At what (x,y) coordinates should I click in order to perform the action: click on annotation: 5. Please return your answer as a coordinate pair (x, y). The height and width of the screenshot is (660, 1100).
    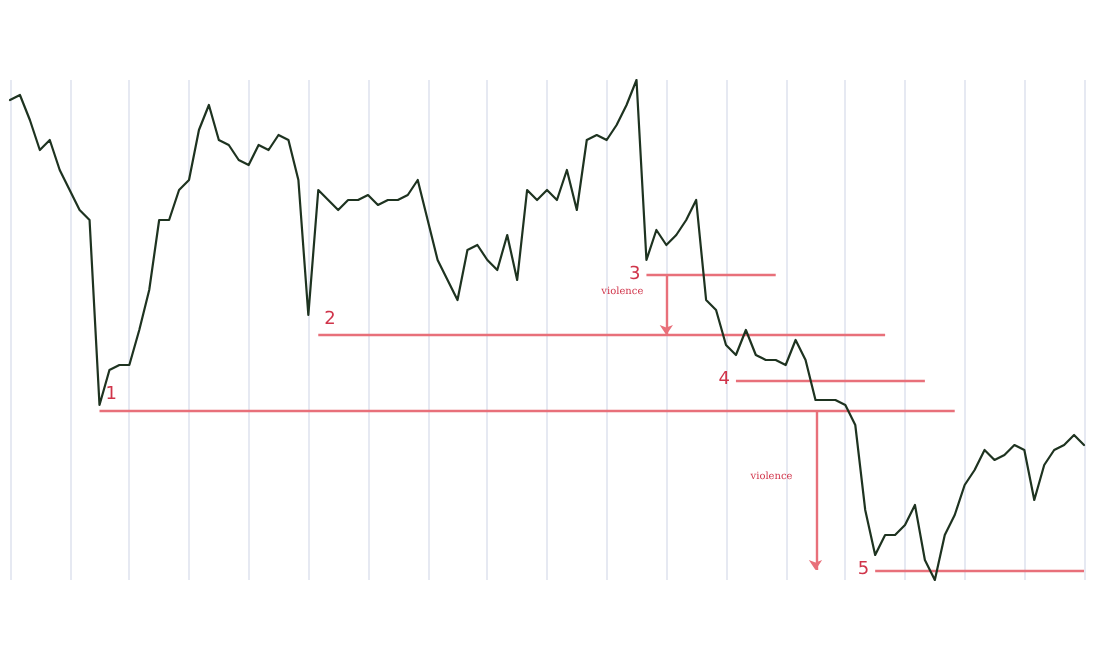
    Looking at the image, I should click on (863, 570).